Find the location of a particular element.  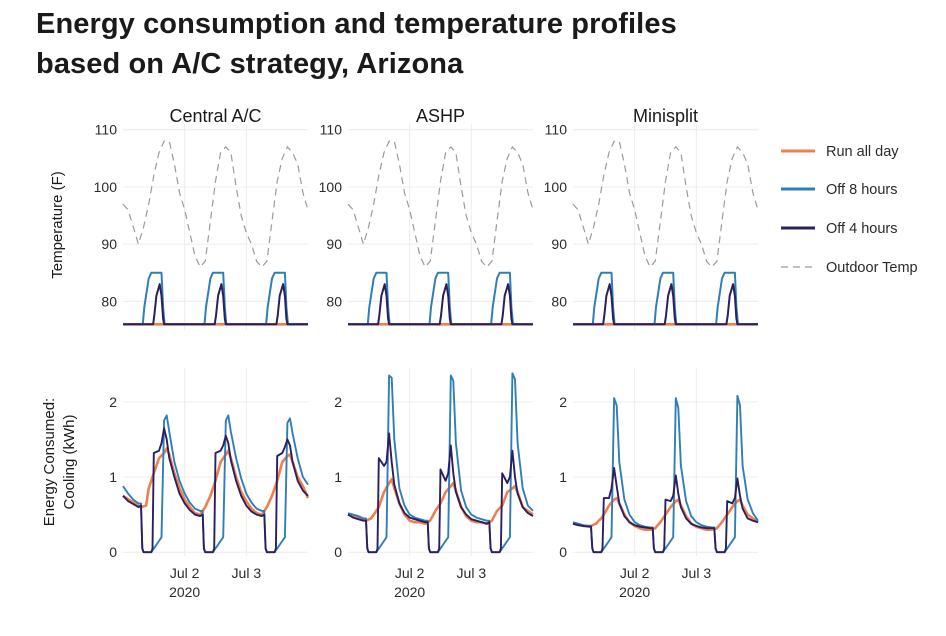

facet-label-minisplit: Minisplit is located at coordinates (665, 116).